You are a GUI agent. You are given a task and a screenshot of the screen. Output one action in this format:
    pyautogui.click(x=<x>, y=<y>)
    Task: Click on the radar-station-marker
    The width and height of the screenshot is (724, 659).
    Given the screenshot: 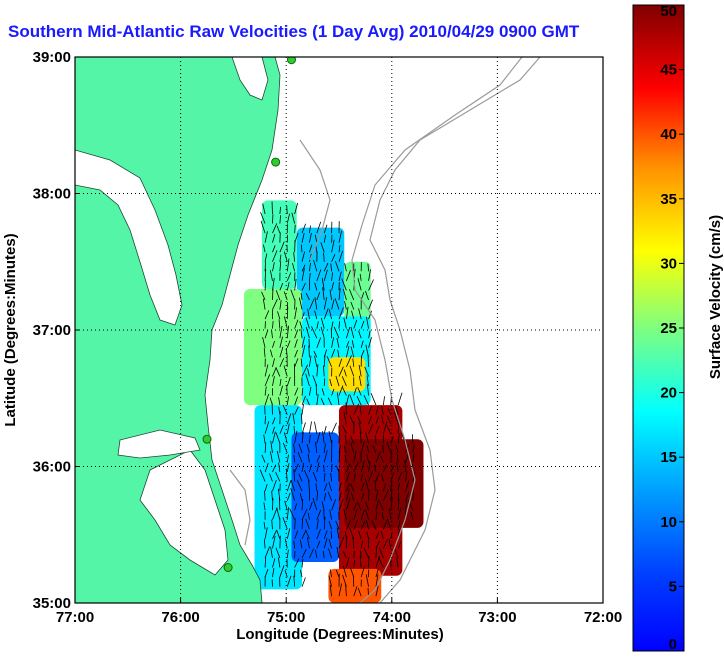 What is the action you would take?
    pyautogui.click(x=207, y=439)
    